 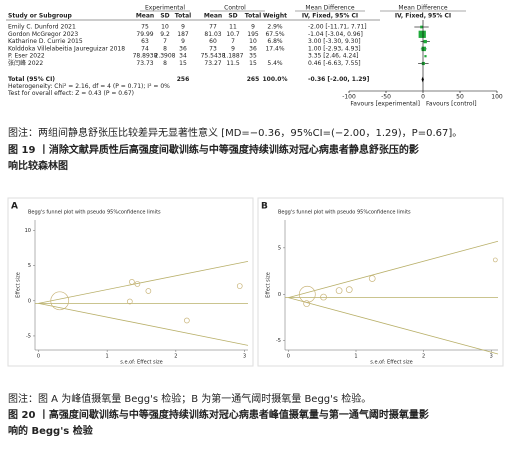 What do you see at coordinates (491, 357) in the screenshot?
I see `x-tick-label: 3` at bounding box center [491, 357].